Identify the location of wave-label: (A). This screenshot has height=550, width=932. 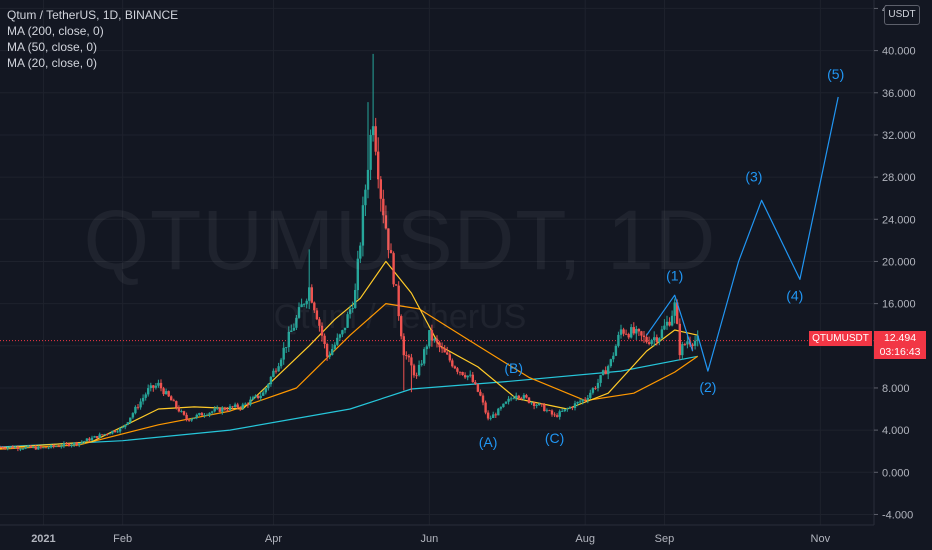
(488, 442).